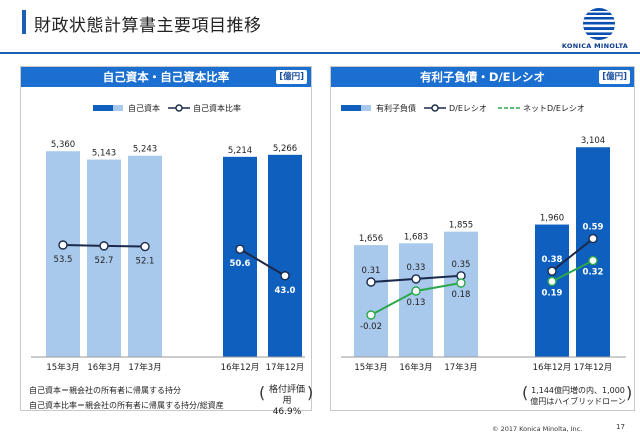  Describe the element at coordinates (104, 261) in the screenshot. I see `line-value-label: 52.7` at that location.